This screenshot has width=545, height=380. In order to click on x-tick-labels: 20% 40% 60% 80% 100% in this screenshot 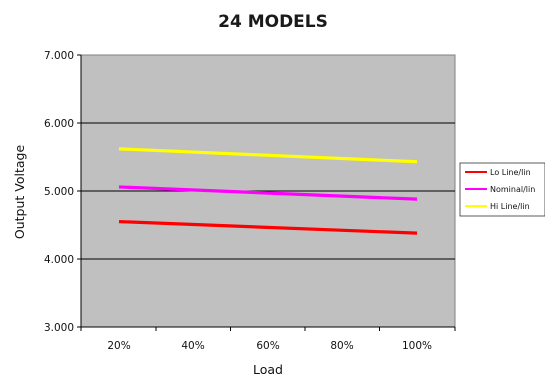, I will do `click(269, 346)`.